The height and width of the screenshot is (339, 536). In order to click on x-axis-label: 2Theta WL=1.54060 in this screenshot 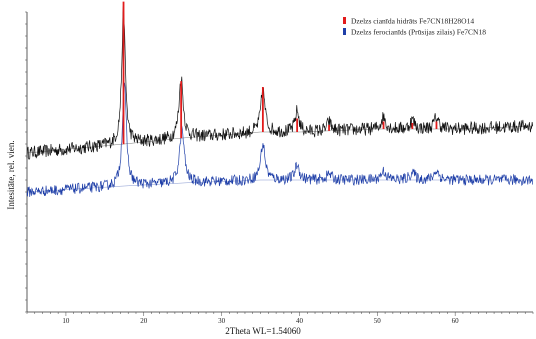, I will do `click(263, 331)`.